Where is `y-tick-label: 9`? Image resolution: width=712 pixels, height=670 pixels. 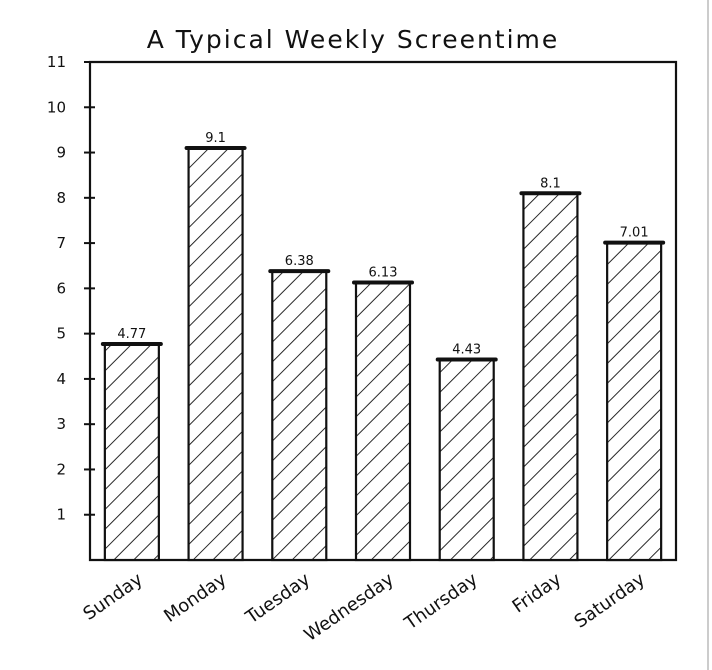 y-tick-label: 9 is located at coordinates (61, 153).